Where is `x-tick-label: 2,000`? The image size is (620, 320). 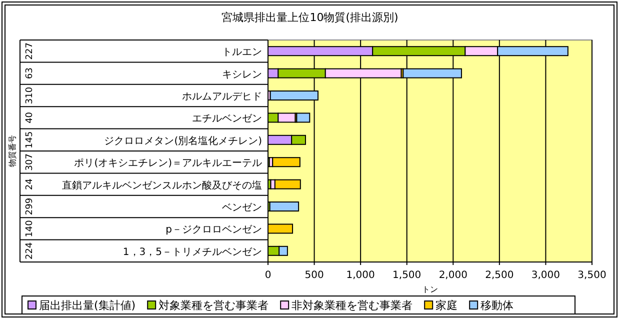
x-tick-label: 2,000 is located at coordinates (453, 275).